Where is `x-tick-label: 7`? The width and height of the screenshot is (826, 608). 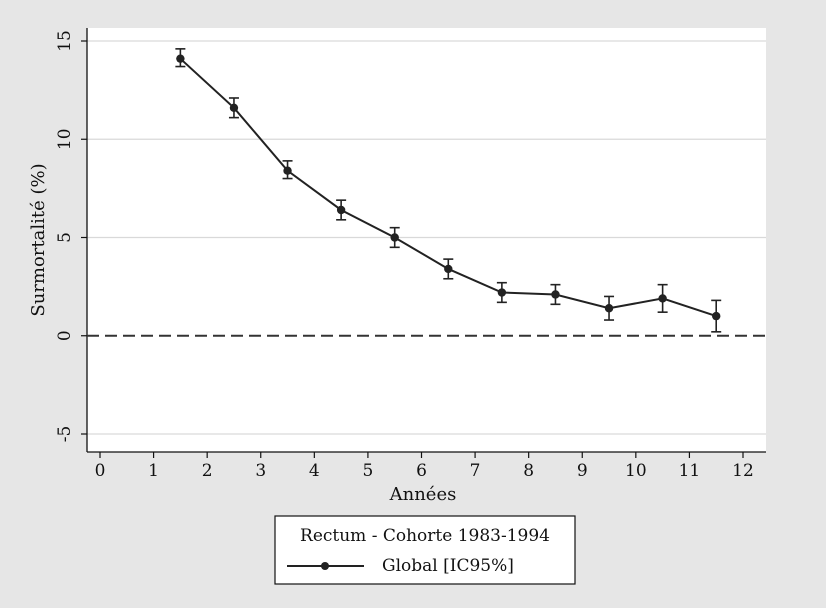
x-tick-label: 7 is located at coordinates (475, 471).